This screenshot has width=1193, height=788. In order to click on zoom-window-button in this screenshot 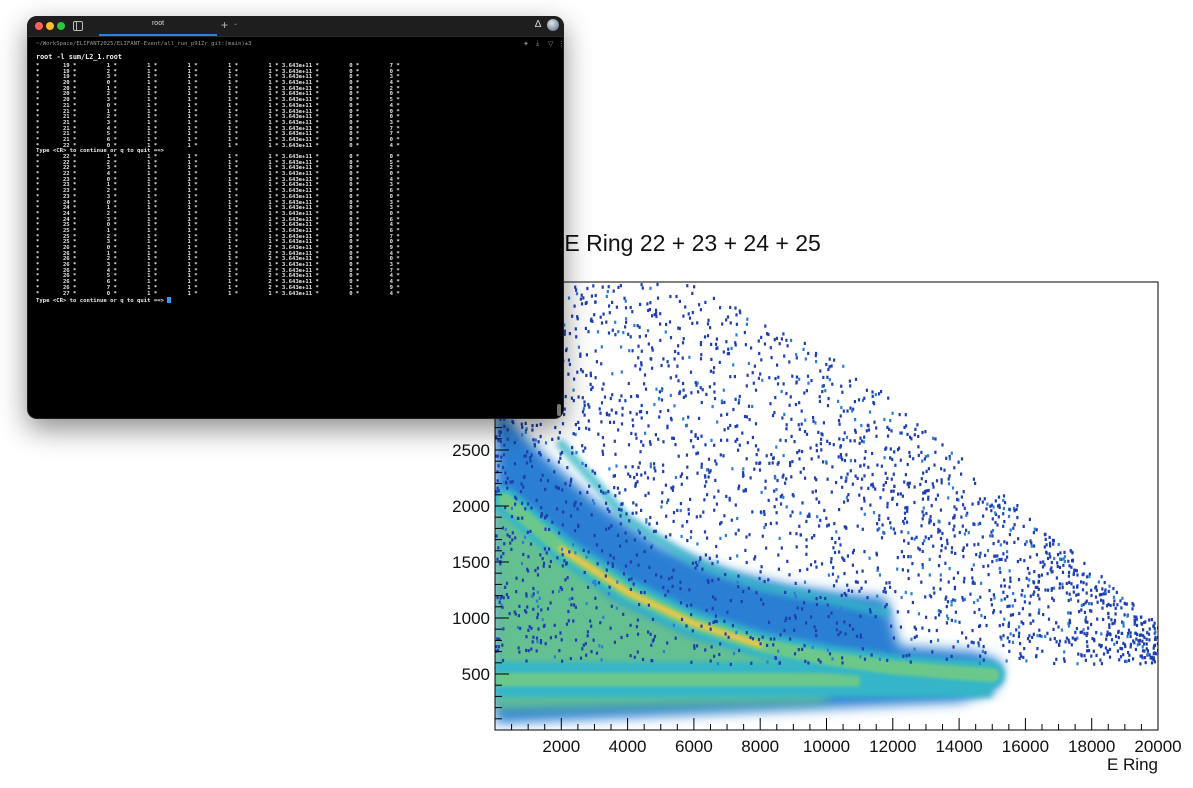, I will do `click(61, 26)`.